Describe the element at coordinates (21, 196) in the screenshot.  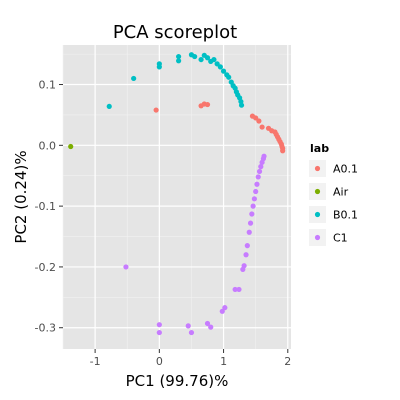
I see `y-axis-label: PC2 (0.24)%` at that location.